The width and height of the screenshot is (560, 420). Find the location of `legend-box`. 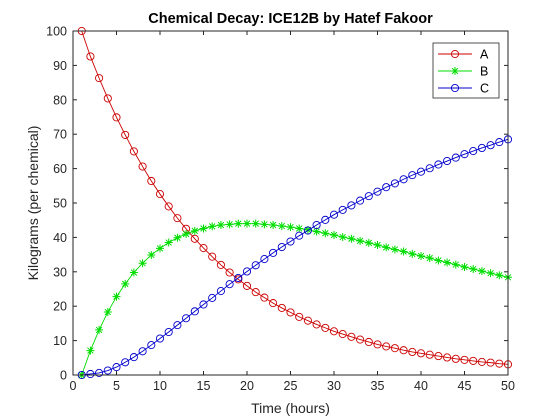

legend-box is located at coordinates (466, 70).